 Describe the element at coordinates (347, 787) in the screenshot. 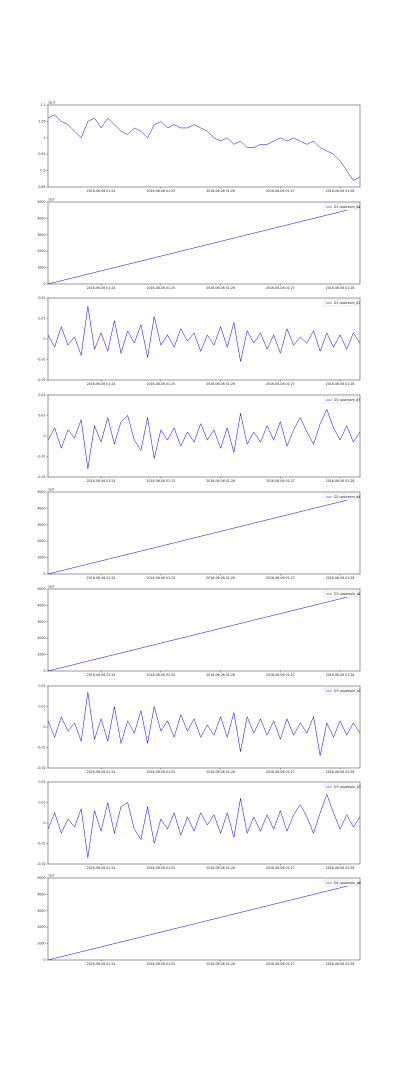

I see `legend-label: D3 upsample_d3` at that location.